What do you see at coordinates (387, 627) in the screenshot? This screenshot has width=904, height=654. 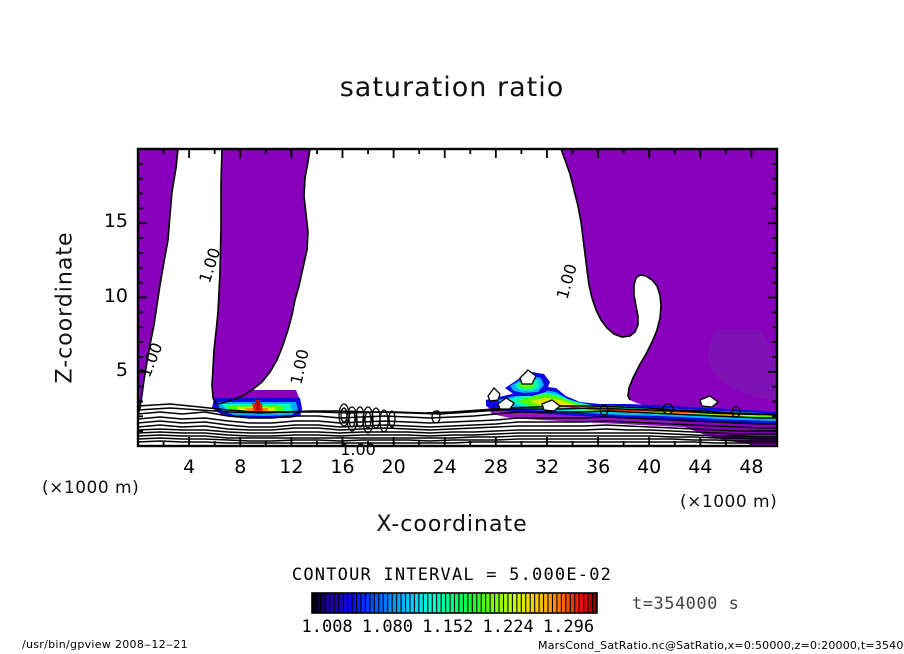 I see `colorbar-tick-label: 1.080` at bounding box center [387, 627].